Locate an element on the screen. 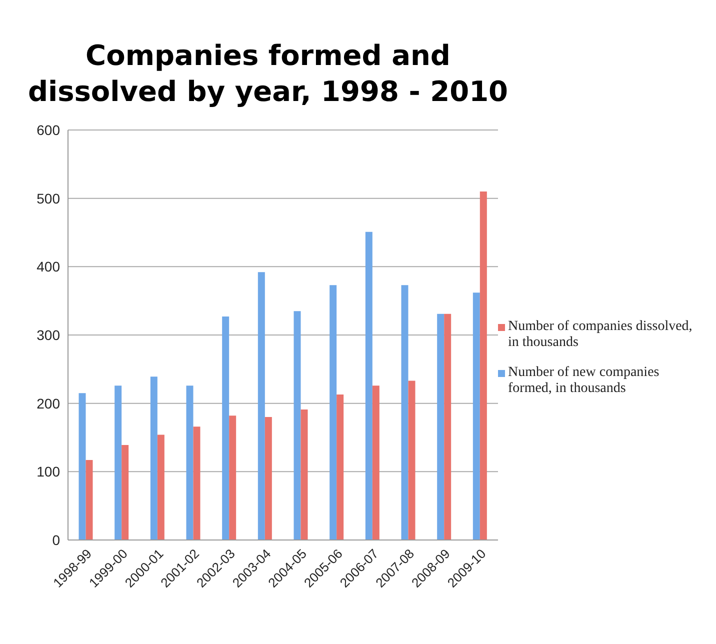 The height and width of the screenshot is (644, 716). y-tick-label: 400 is located at coordinates (48, 266).